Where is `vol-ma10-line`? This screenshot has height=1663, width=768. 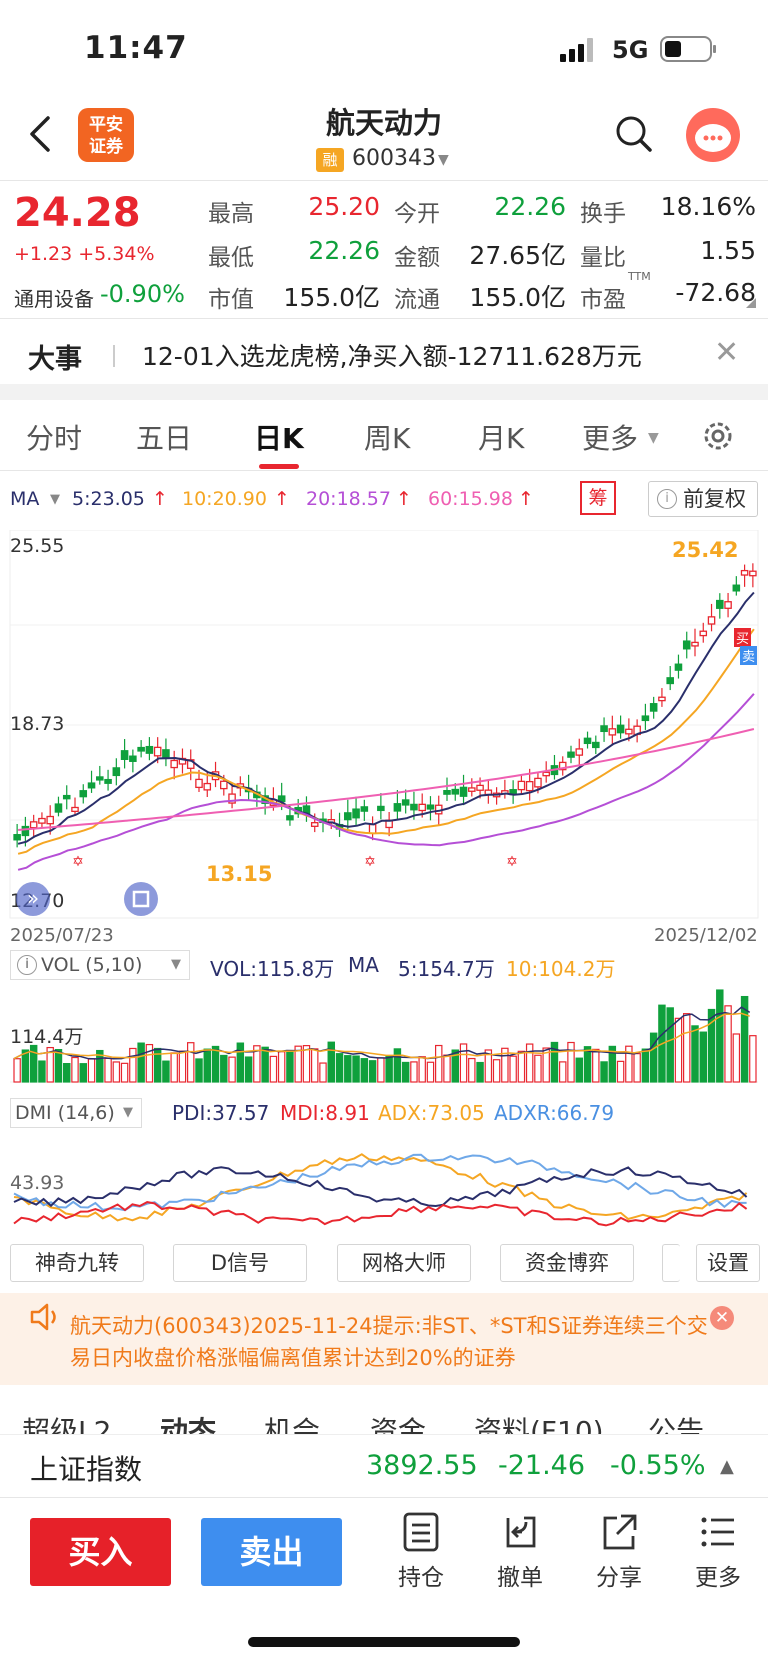 vol-ma10-line is located at coordinates (381, 1036).